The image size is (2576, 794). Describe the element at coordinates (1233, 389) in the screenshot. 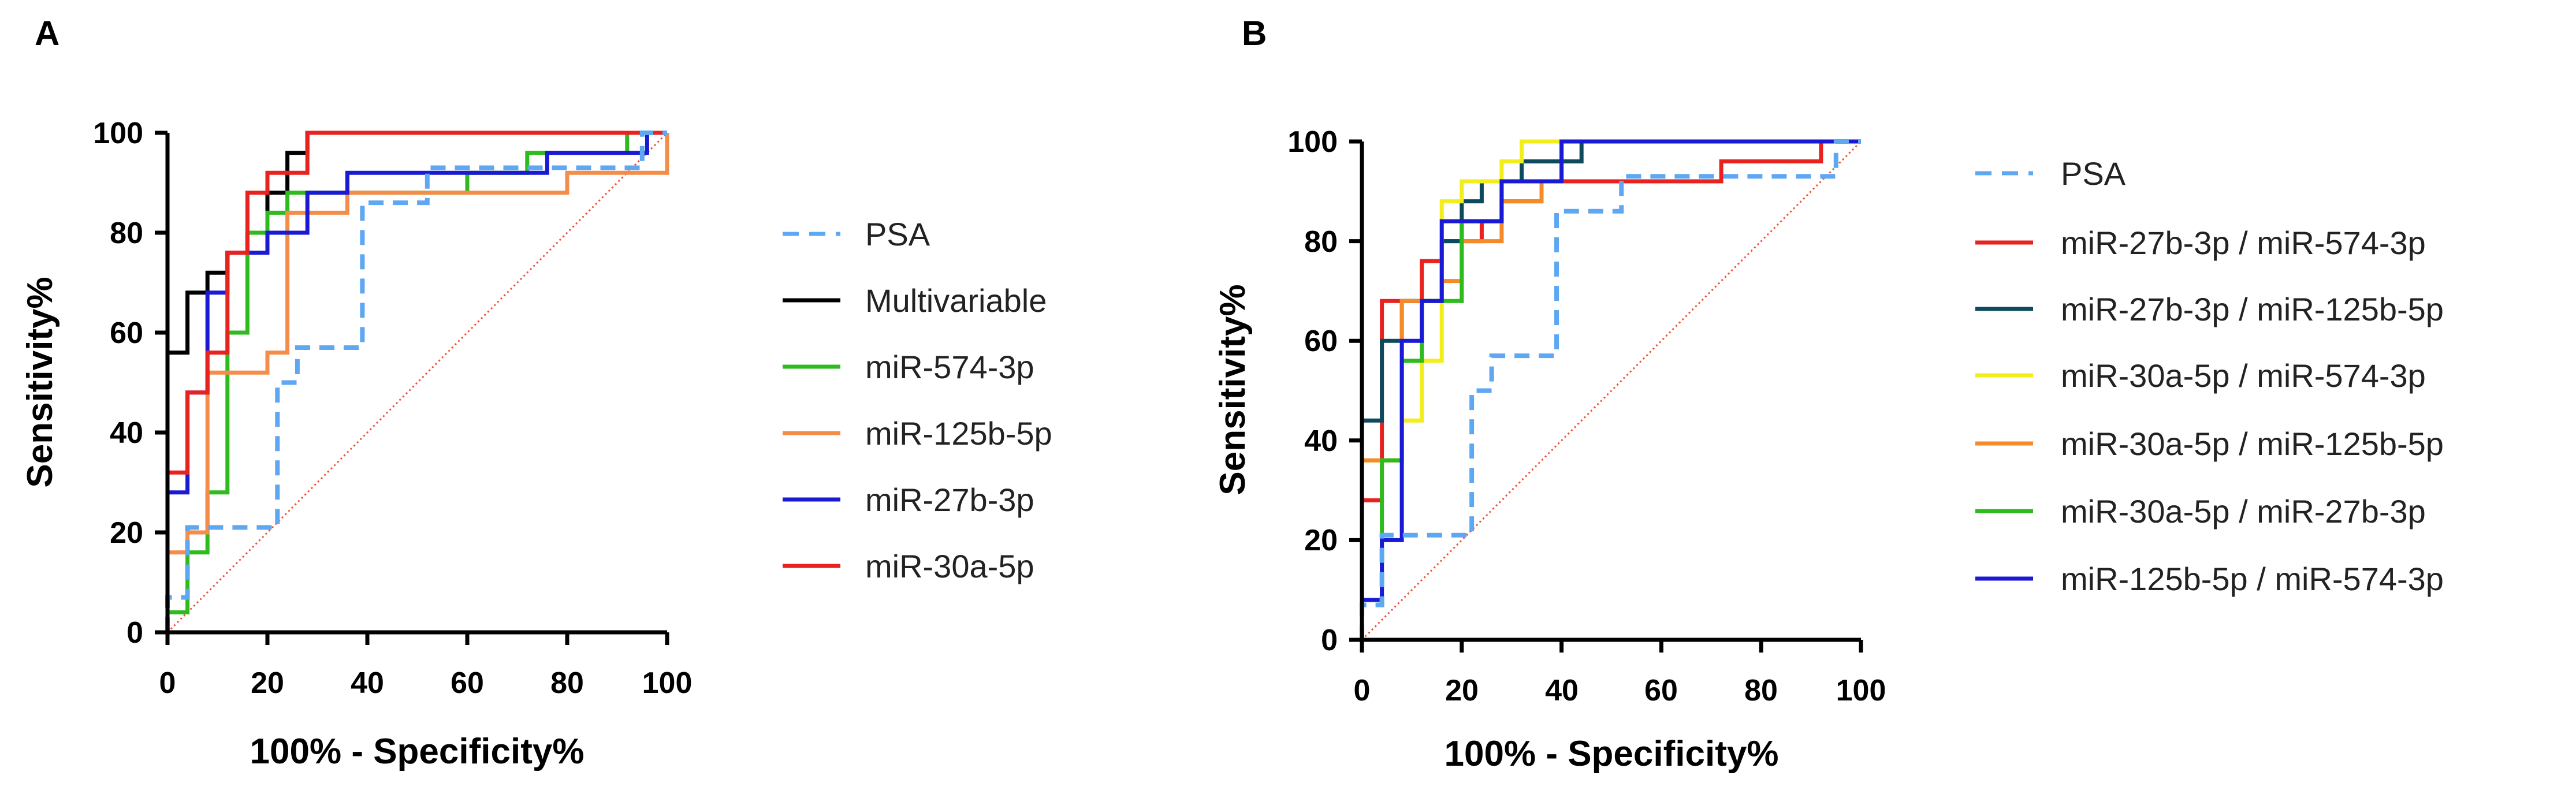

I see `panel-b-y-axis-title: Sensitivity%` at that location.